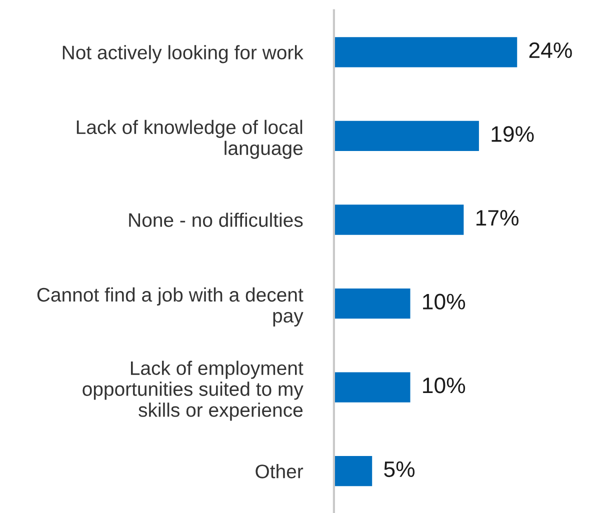  Describe the element at coordinates (189, 139) in the screenshot. I see `y-tick-label: Lack of knowledge of local language` at that location.